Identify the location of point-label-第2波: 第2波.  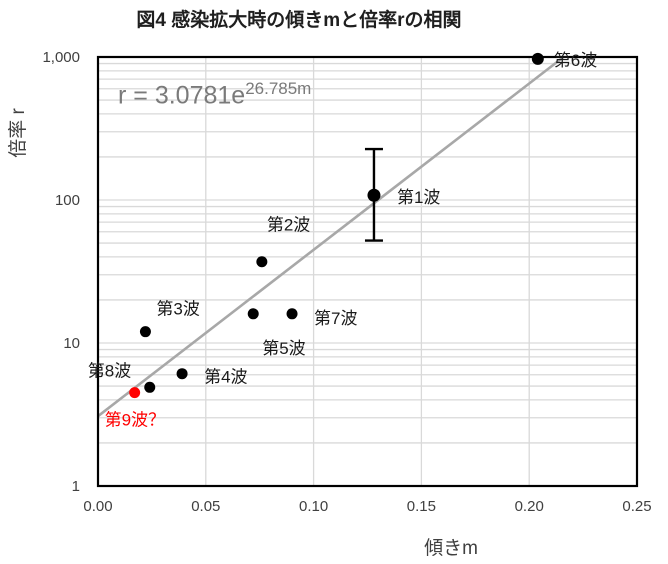
(288, 225).